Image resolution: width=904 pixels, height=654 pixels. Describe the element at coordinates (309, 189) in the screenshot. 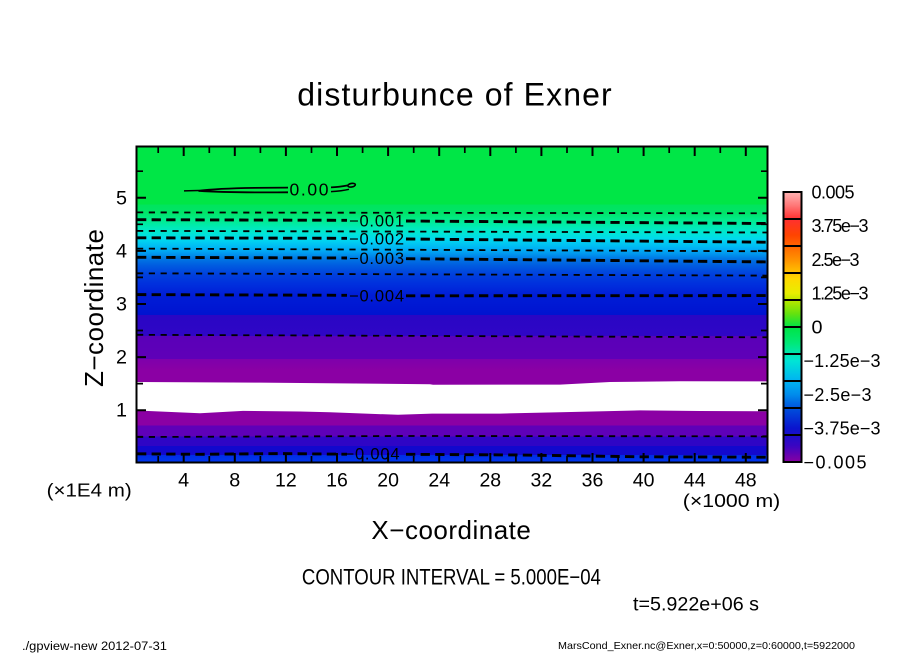

I see `svg-text: 0.00` at that location.